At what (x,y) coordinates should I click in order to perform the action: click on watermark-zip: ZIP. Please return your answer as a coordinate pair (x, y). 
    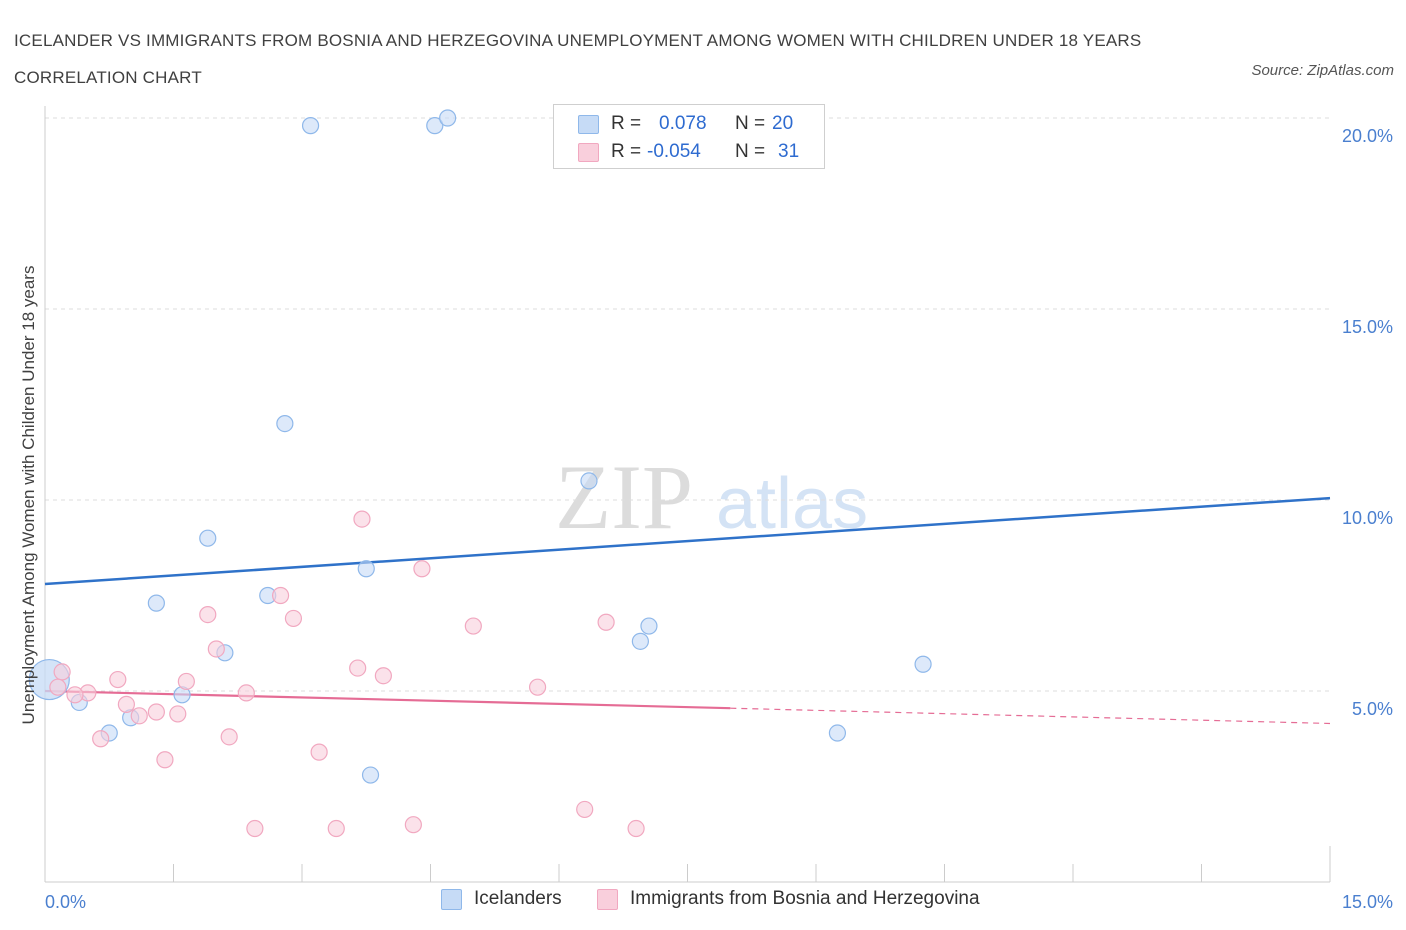
    Looking at the image, I should click on (624, 497).